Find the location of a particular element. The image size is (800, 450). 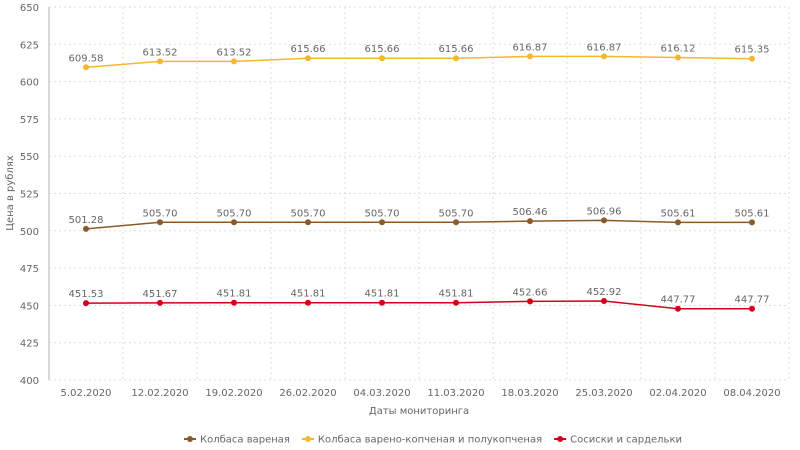

x-tick-label: 26.02.2020 is located at coordinates (307, 393).